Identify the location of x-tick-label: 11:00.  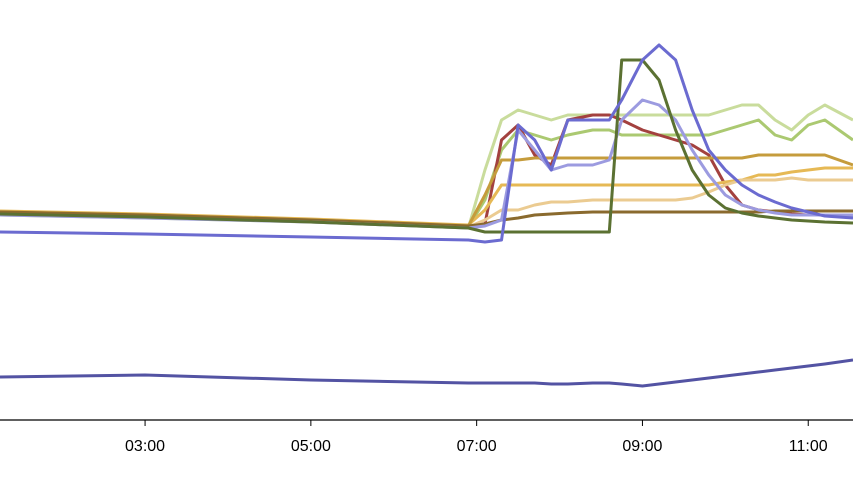
(808, 446).